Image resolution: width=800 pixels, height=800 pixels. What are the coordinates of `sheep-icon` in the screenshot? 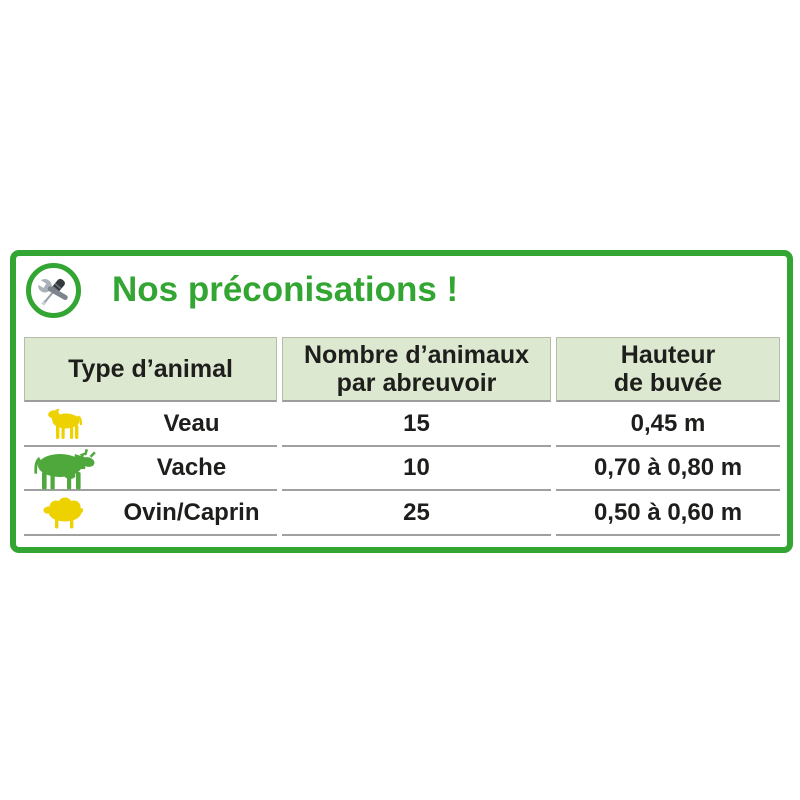 It's located at (65, 513).